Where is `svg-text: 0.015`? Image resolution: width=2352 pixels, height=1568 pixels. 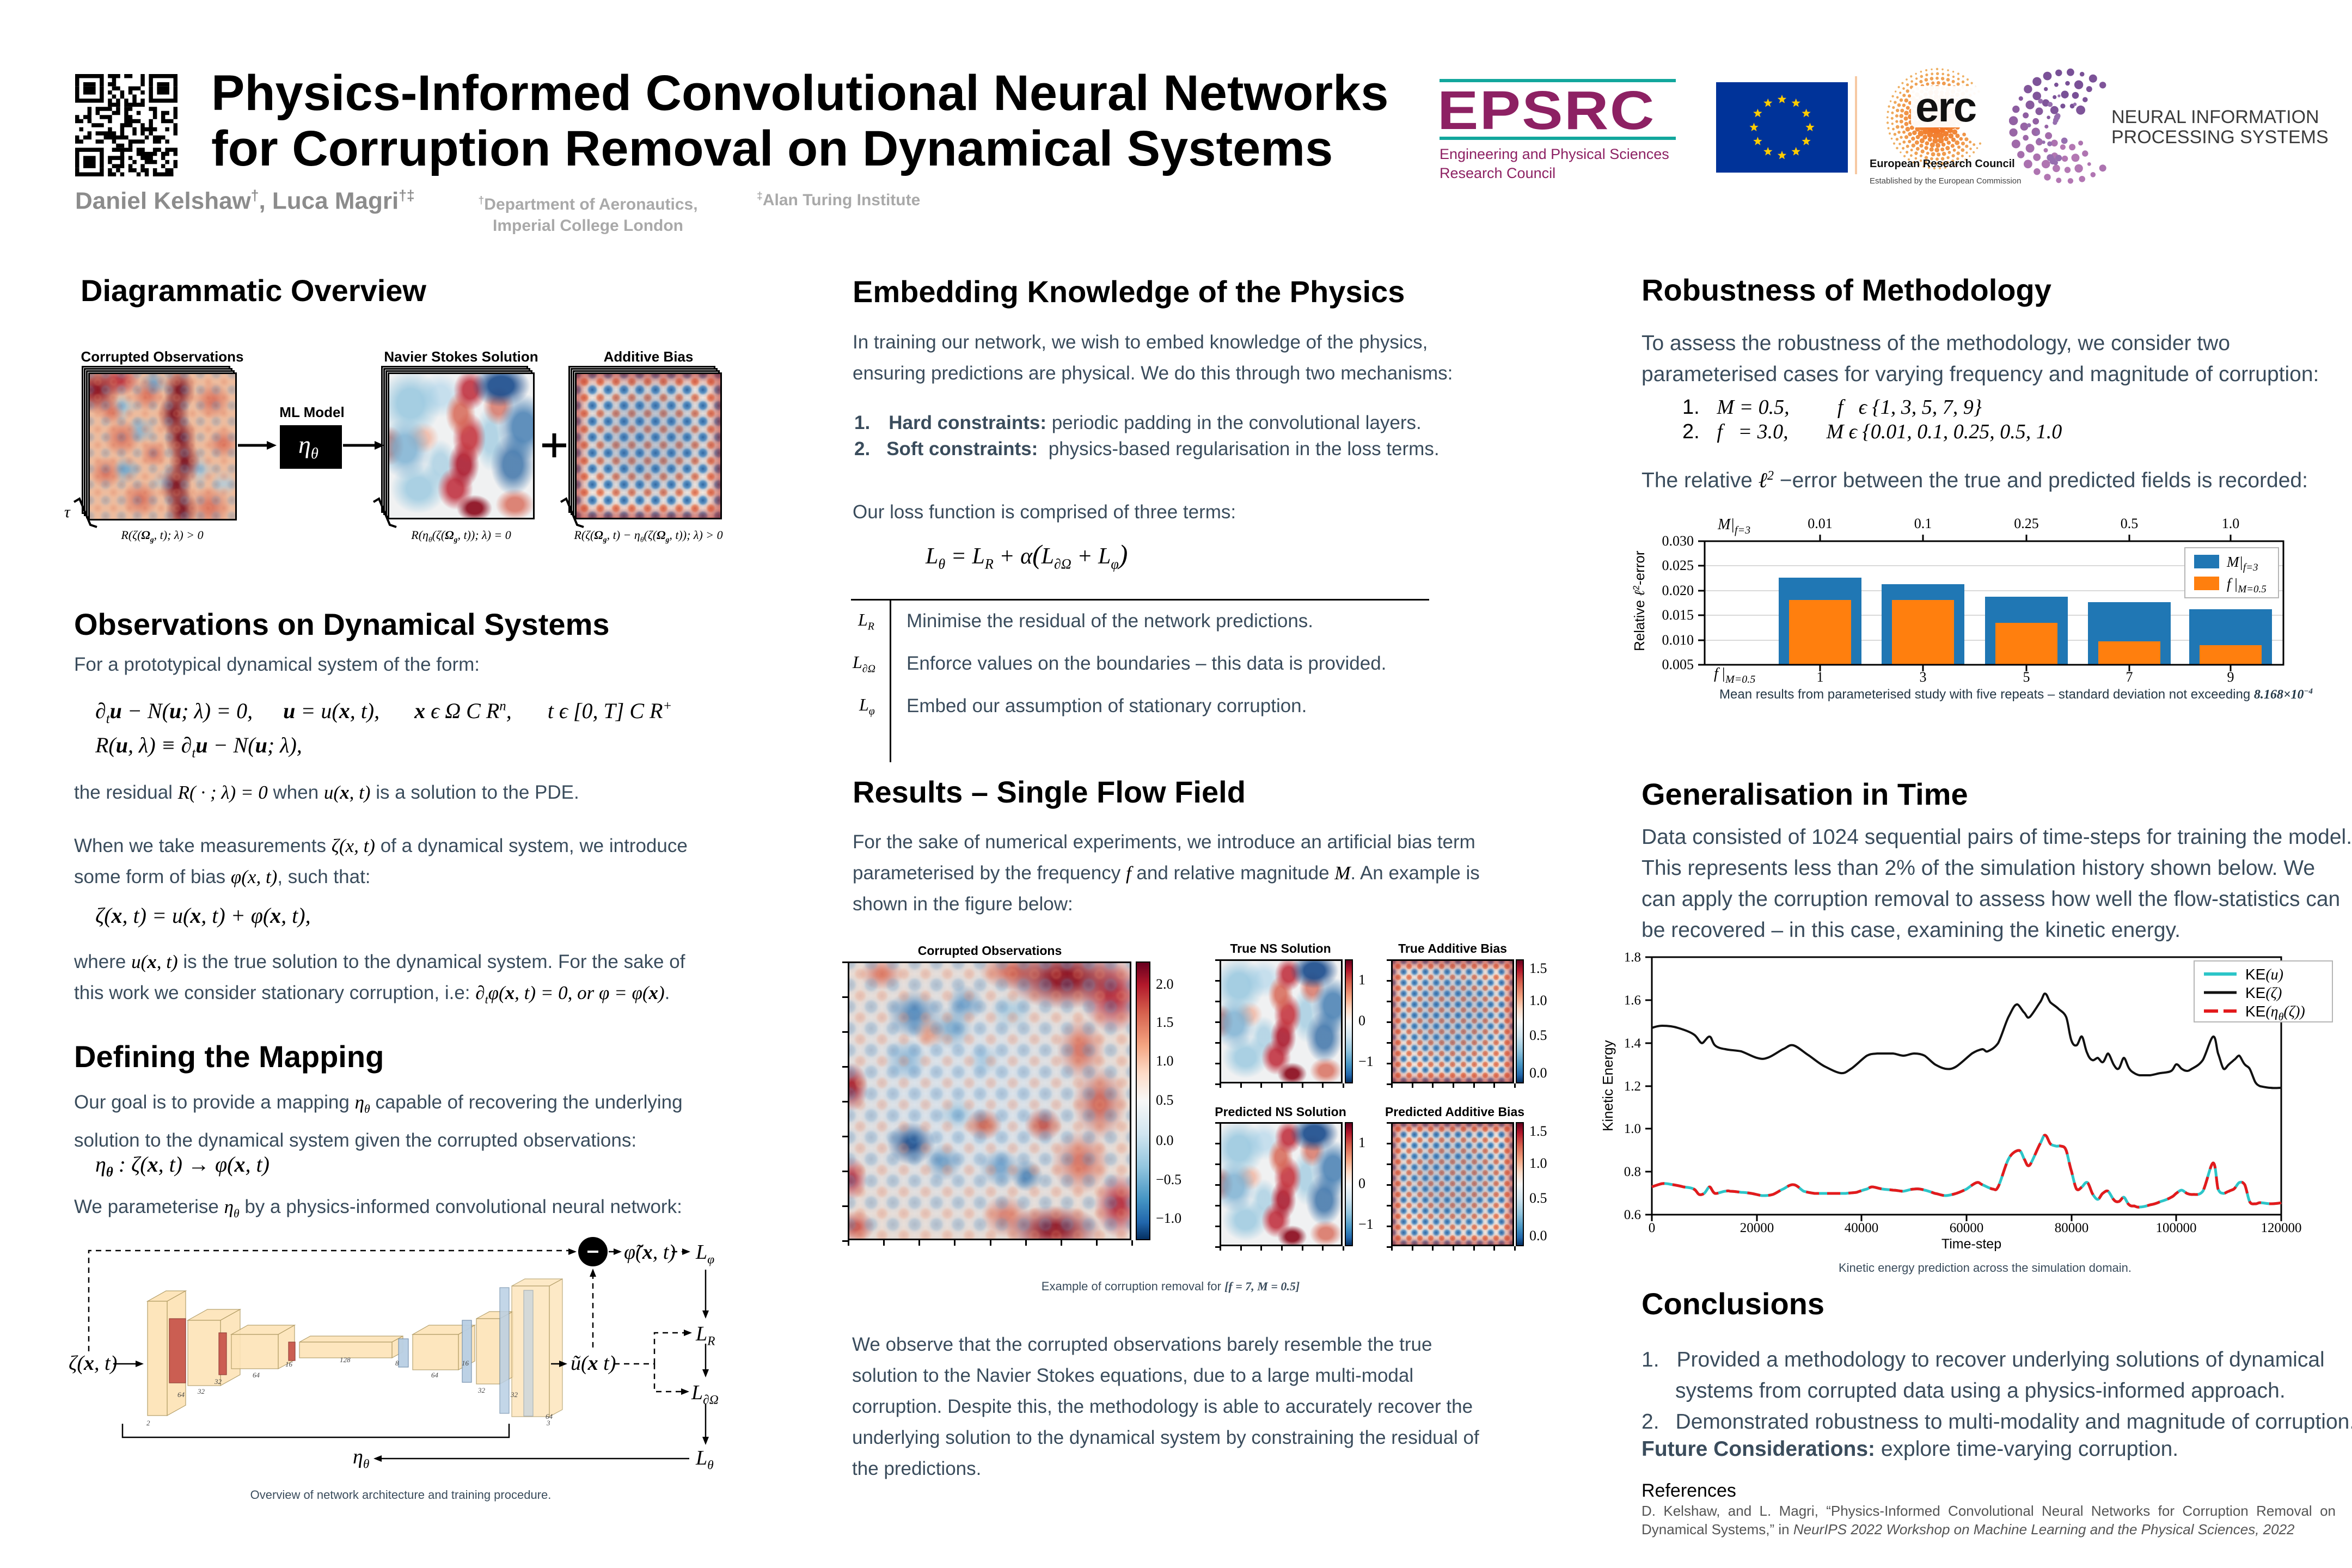 svg-text: 0.015 is located at coordinates (1678, 615).